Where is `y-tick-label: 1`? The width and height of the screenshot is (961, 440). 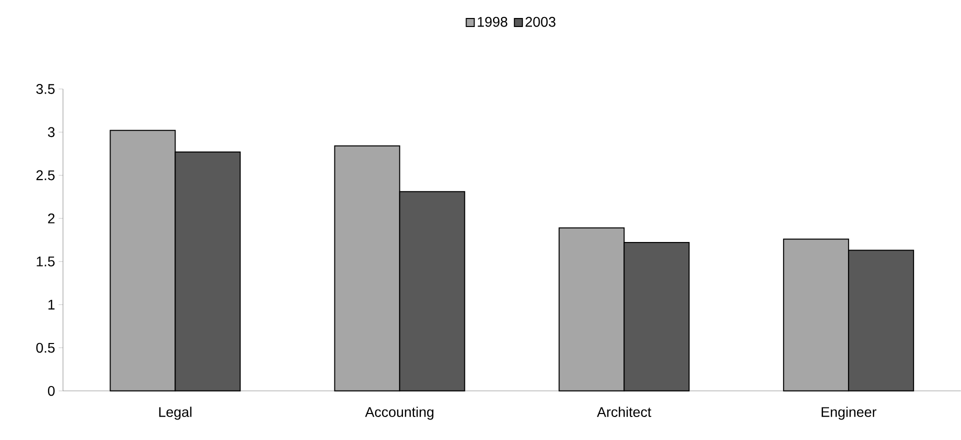 y-tick-label: 1 is located at coordinates (51, 305).